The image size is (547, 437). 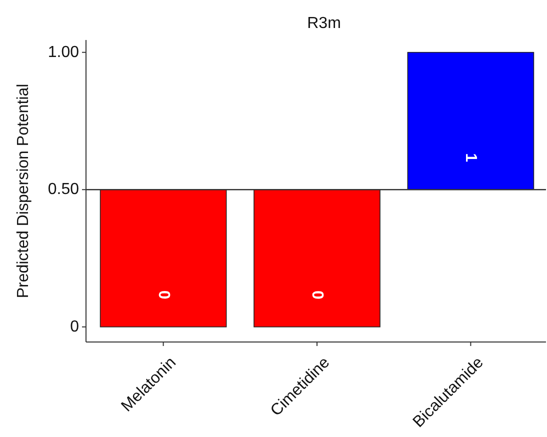 What do you see at coordinates (23, 191) in the screenshot?
I see `y-axis-title: Predicted Dispersion Potential` at bounding box center [23, 191].